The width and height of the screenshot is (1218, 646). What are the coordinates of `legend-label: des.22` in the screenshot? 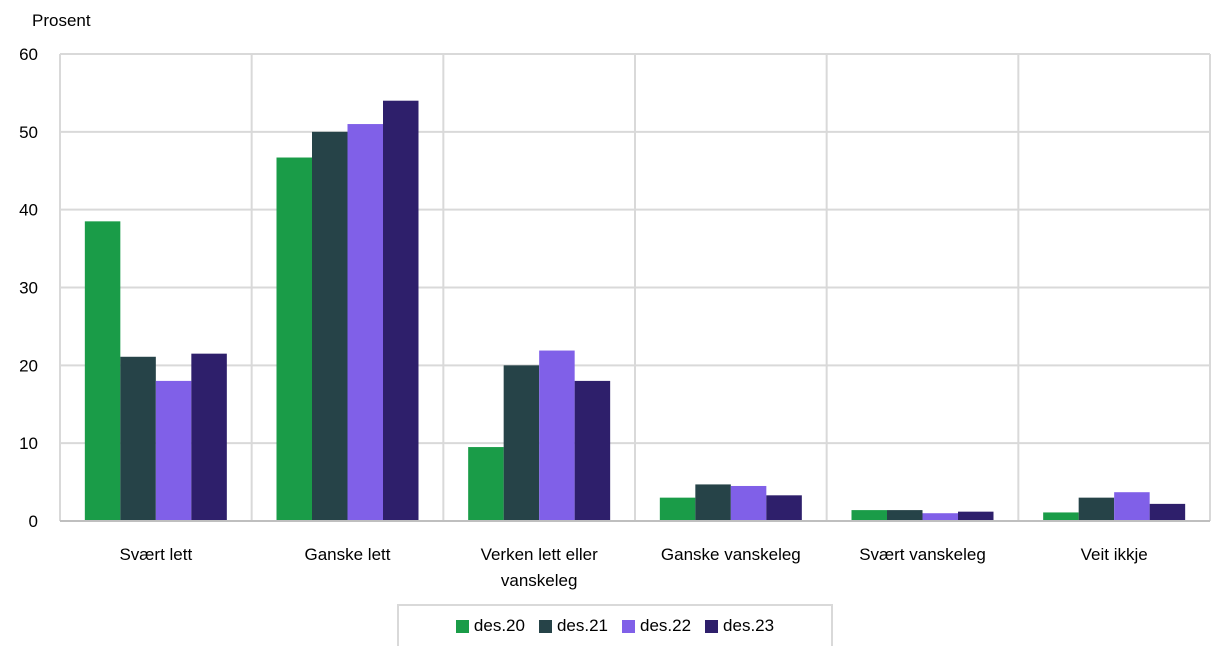 It's located at (666, 625).